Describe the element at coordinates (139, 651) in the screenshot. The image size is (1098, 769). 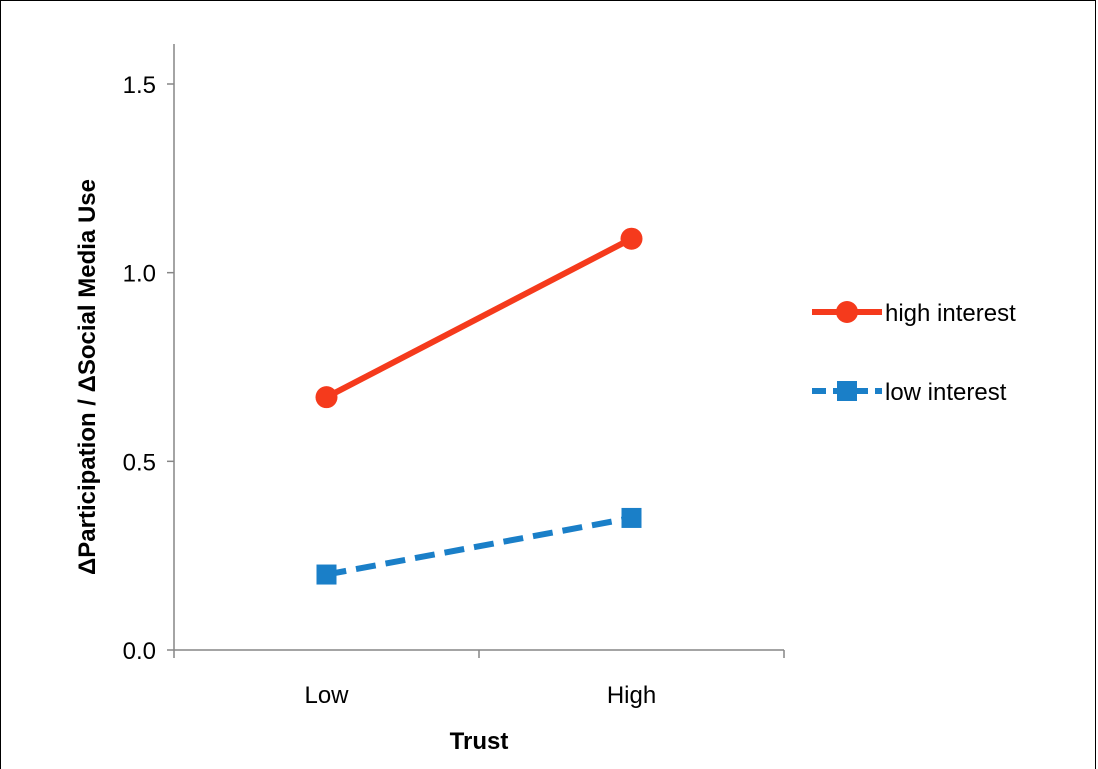
I see `y-tick-label: 0.0` at that location.